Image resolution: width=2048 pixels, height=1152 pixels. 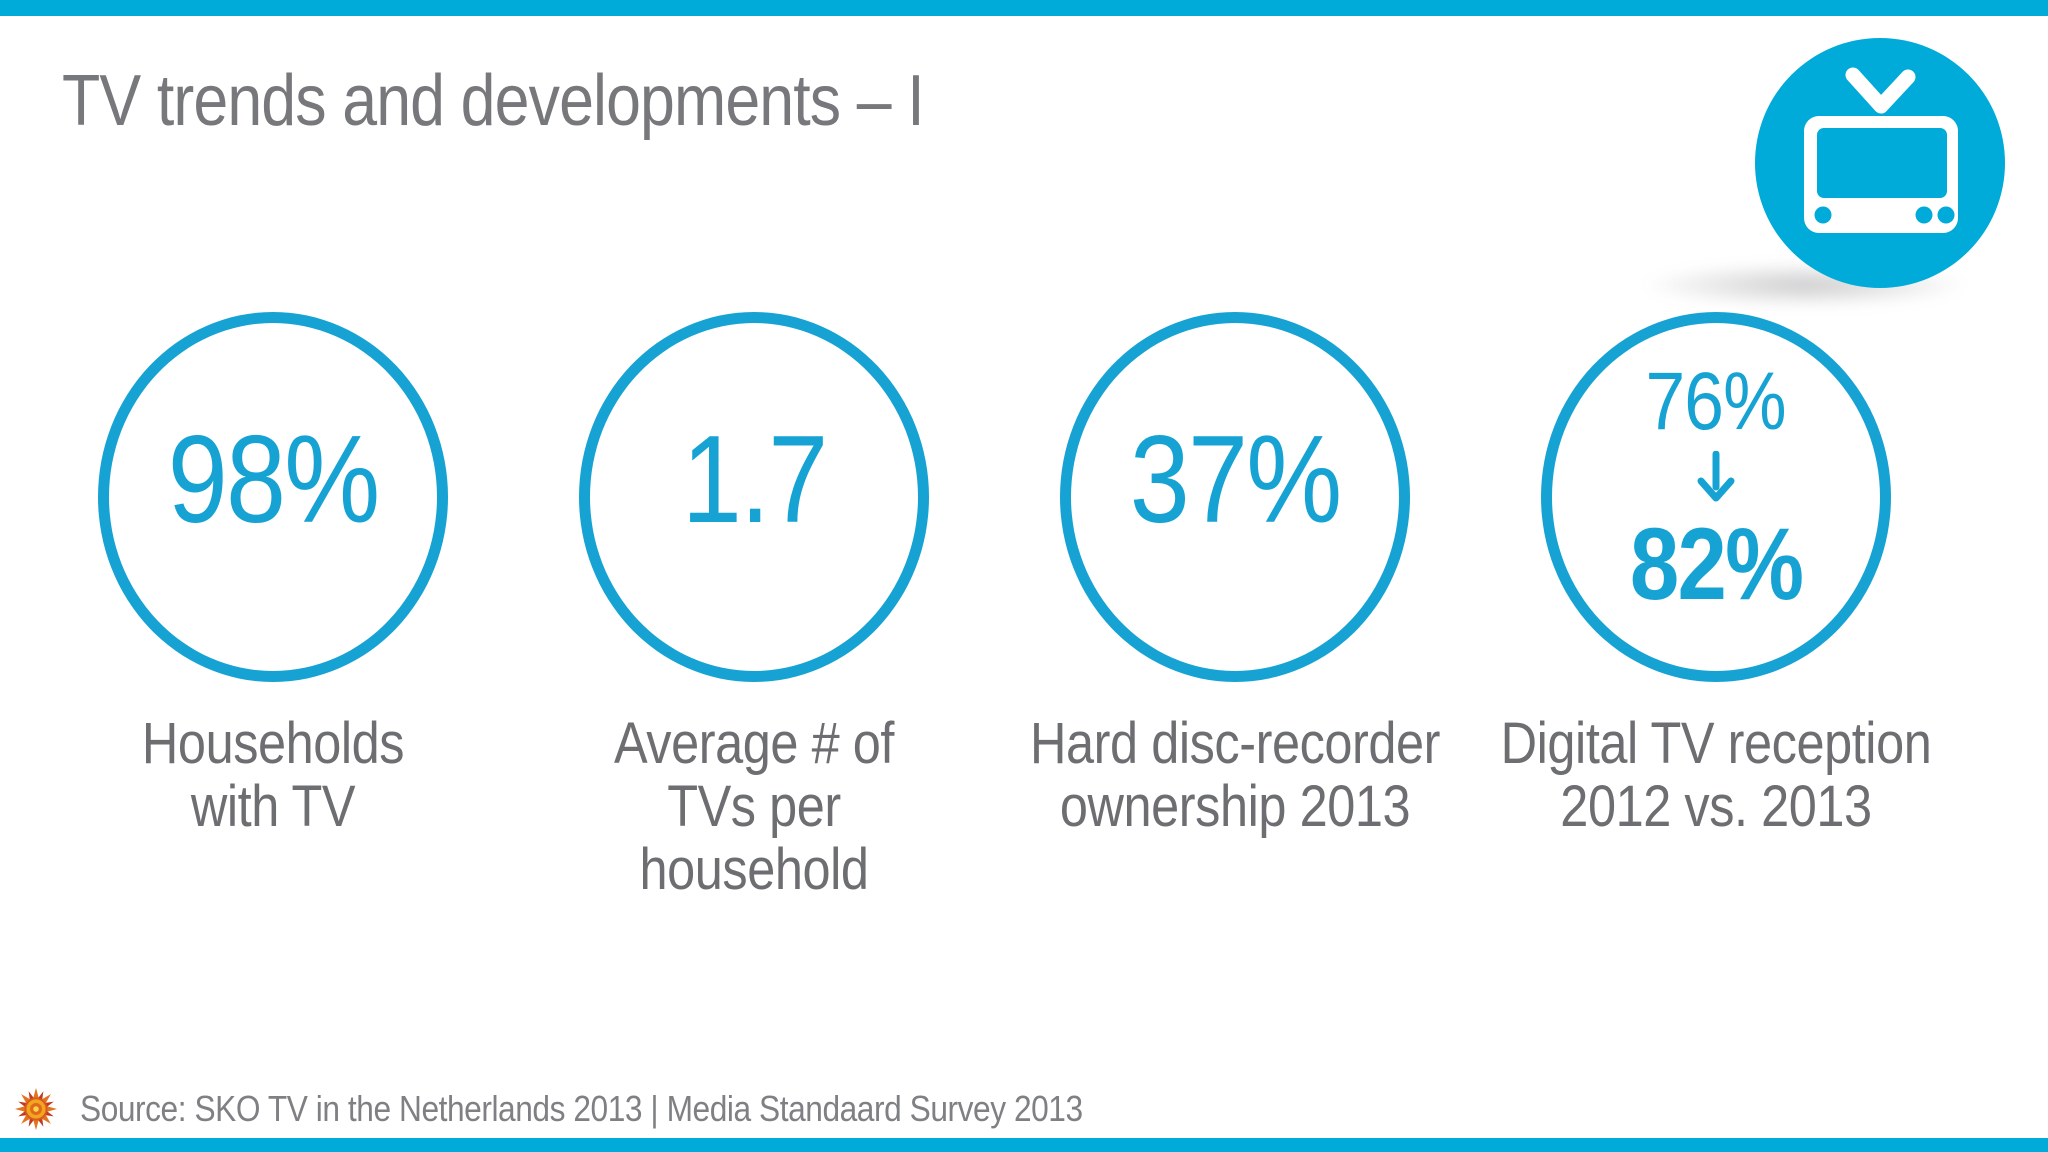 I want to click on stat-hdd-recorder: 37%, so click(x=1235, y=497).